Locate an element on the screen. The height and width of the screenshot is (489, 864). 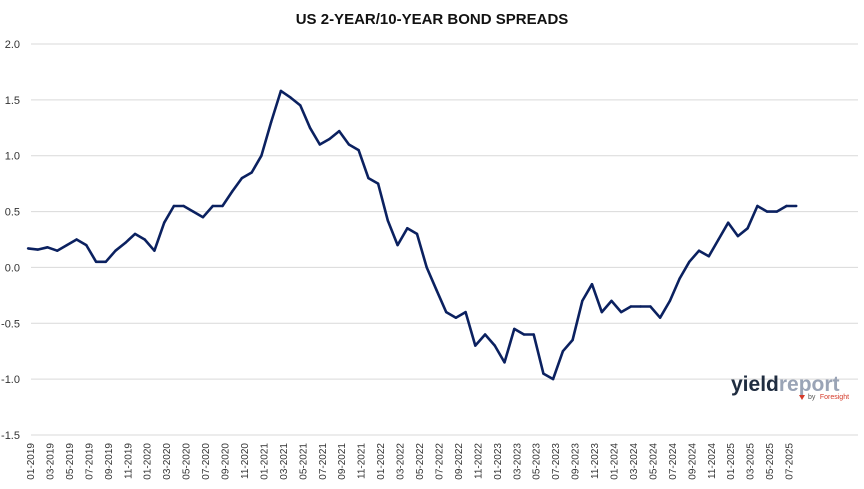
yieldreport-logo: yieldreport by Foresight is located at coordinates (790, 387).